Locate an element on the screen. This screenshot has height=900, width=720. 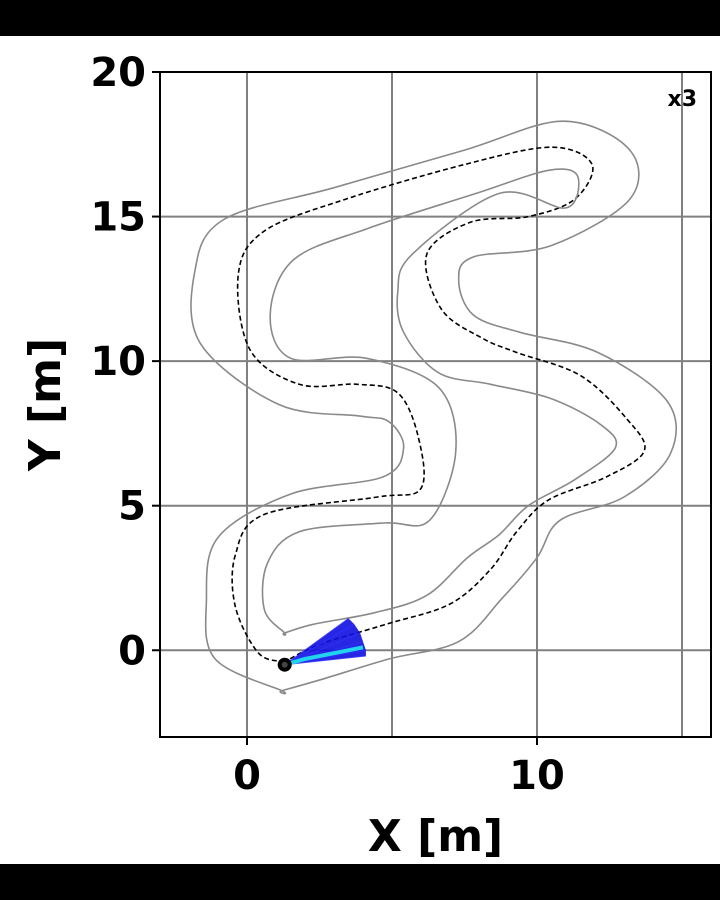
y-tick-label: 0 is located at coordinates (132, 651).